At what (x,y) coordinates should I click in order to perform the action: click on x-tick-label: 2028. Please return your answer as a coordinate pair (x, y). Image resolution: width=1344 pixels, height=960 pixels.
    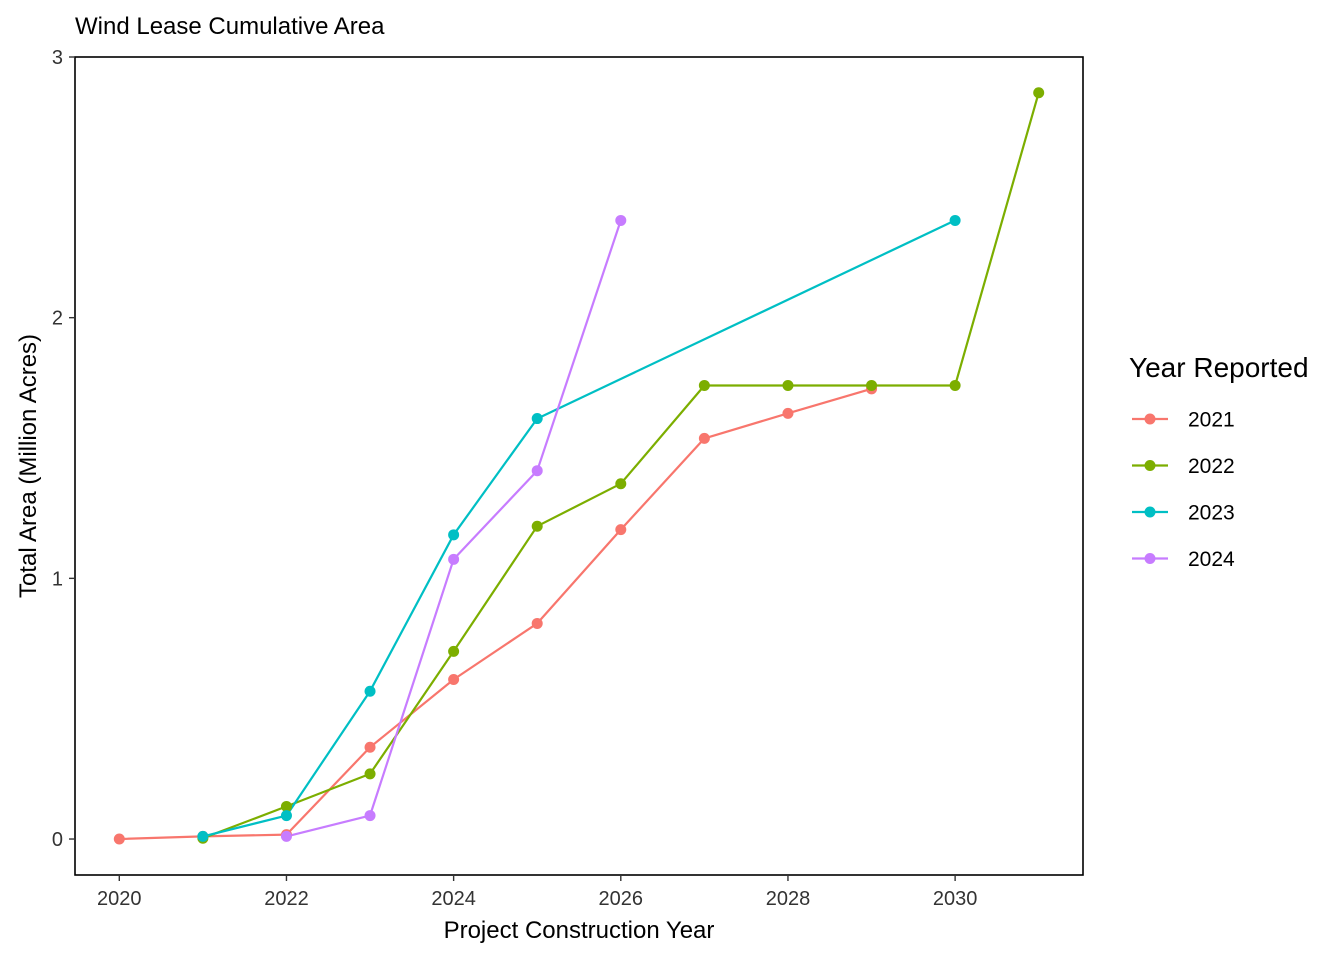
    Looking at the image, I should click on (788, 899).